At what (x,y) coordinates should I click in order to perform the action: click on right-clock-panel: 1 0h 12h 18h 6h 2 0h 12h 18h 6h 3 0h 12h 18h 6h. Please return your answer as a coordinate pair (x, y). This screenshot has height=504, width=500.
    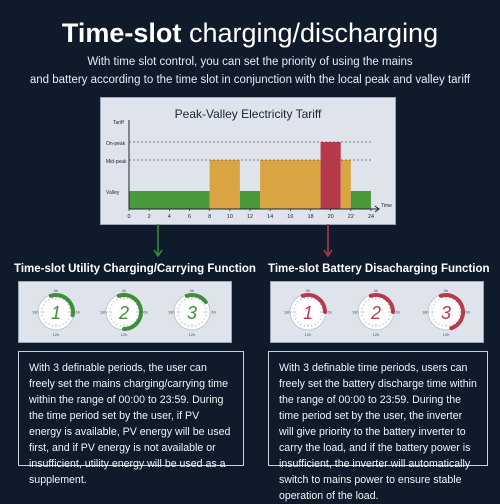
    Looking at the image, I should click on (377, 312).